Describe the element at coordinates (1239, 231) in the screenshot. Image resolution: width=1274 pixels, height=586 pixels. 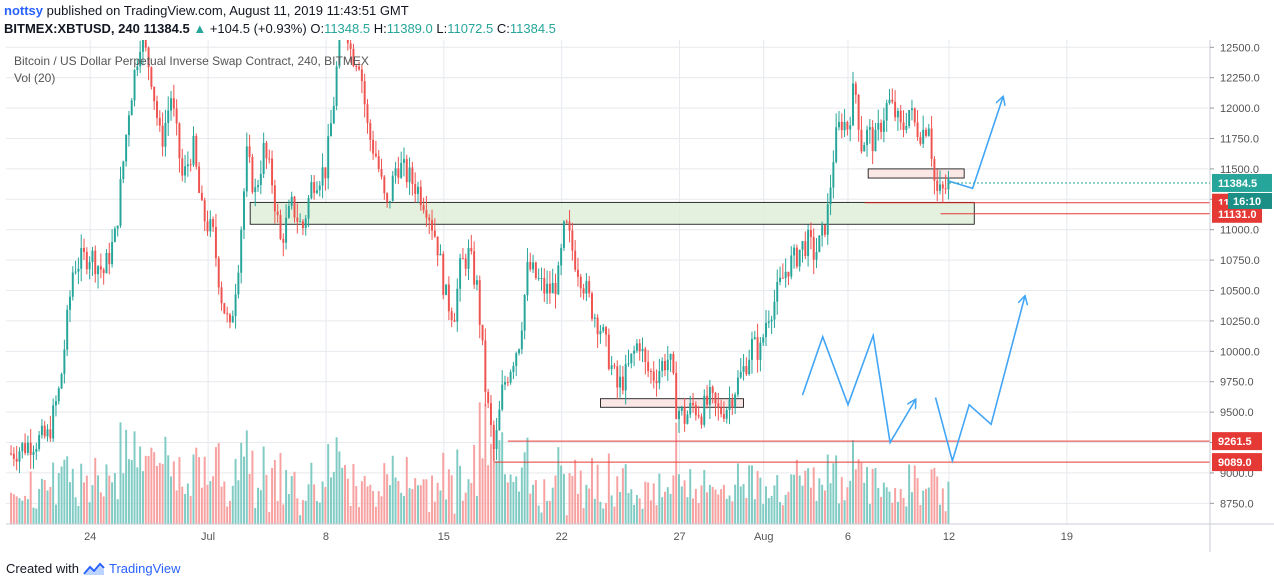
I see `price-axis-label: 11000.0` at that location.